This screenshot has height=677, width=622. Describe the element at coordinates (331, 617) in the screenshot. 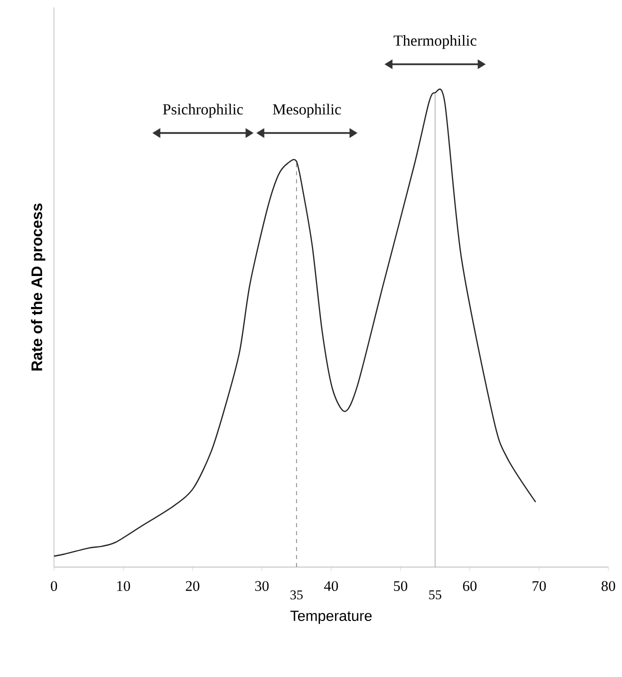

I see `x-axis-title: Temperature` at that location.